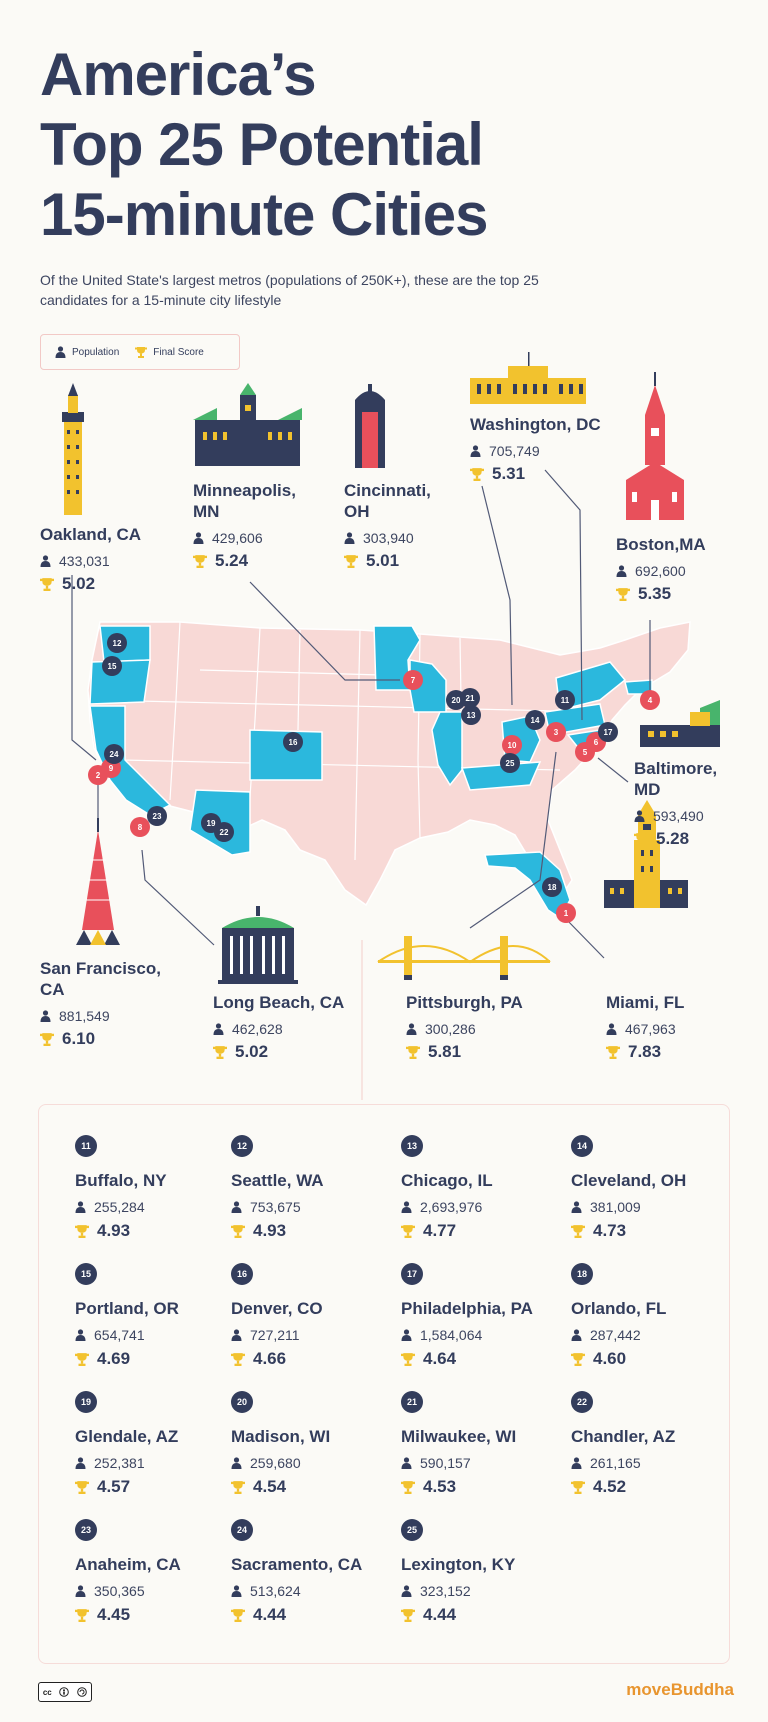 The height and width of the screenshot is (1722, 768). I want to click on map-marker-23: 23, so click(157, 816).